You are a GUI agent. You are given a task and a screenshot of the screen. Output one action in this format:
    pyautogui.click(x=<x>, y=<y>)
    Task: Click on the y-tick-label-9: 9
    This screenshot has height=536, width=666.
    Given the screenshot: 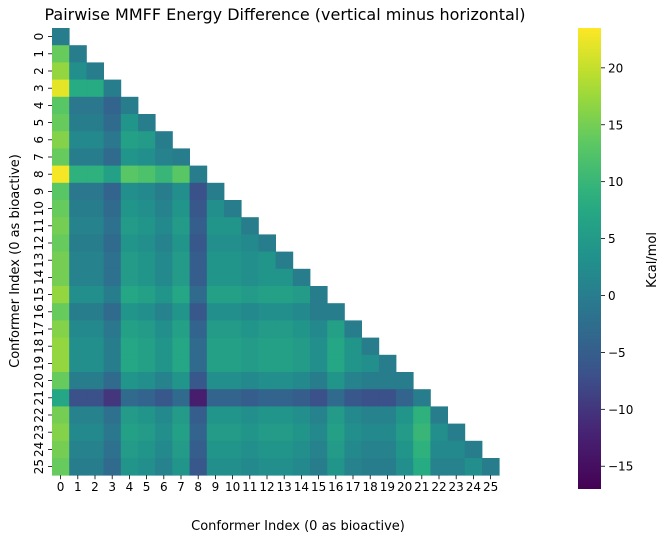 What is the action you would take?
    pyautogui.click(x=39, y=192)
    